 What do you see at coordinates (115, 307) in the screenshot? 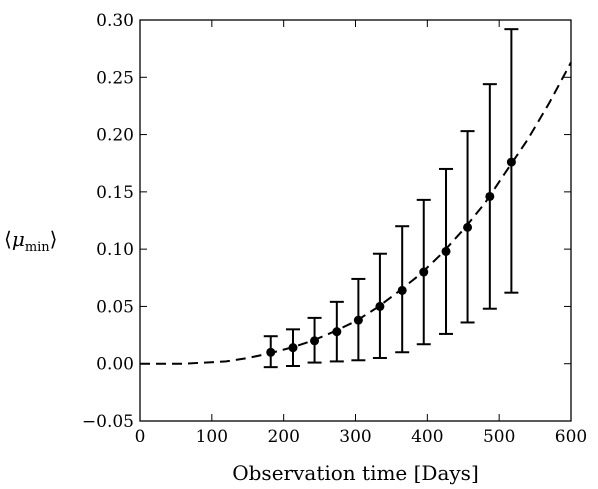
I see `y-tick-label: 0.05` at bounding box center [115, 307].